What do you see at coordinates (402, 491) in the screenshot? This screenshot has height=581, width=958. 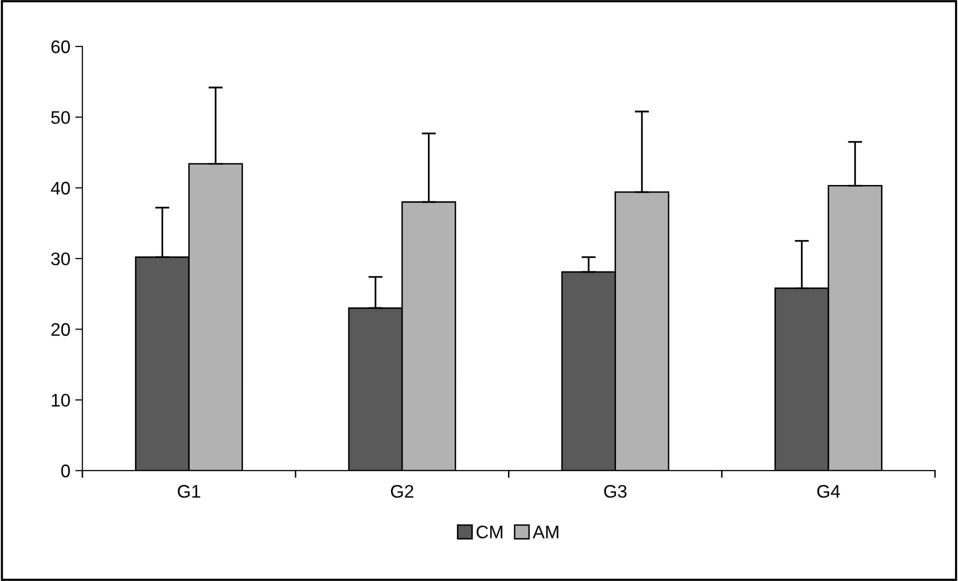 I see `x-tick-label: G2` at bounding box center [402, 491].